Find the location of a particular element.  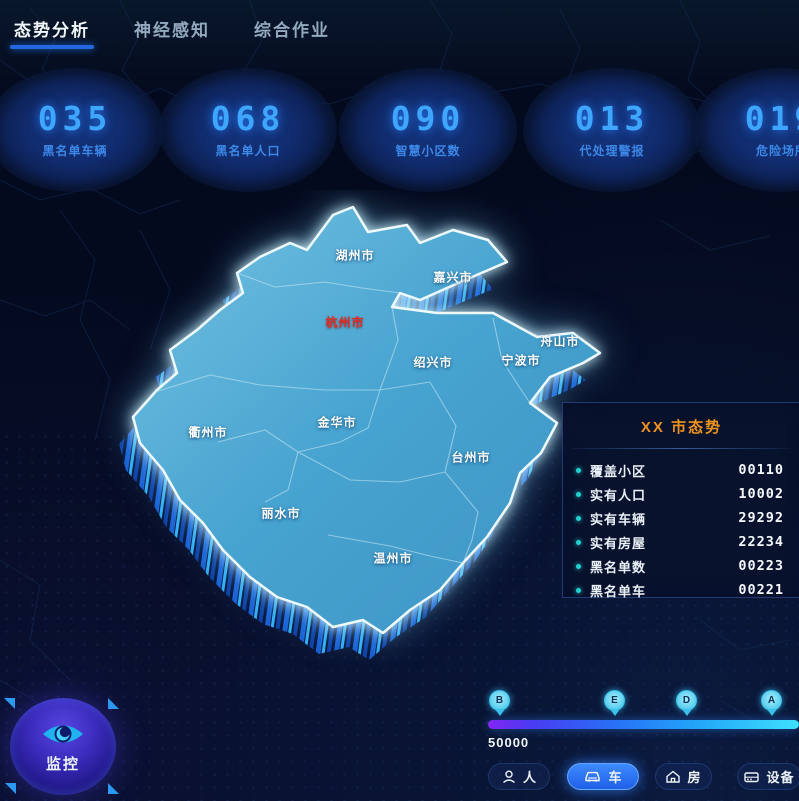

filter-label: 房 is located at coordinates (694, 777).